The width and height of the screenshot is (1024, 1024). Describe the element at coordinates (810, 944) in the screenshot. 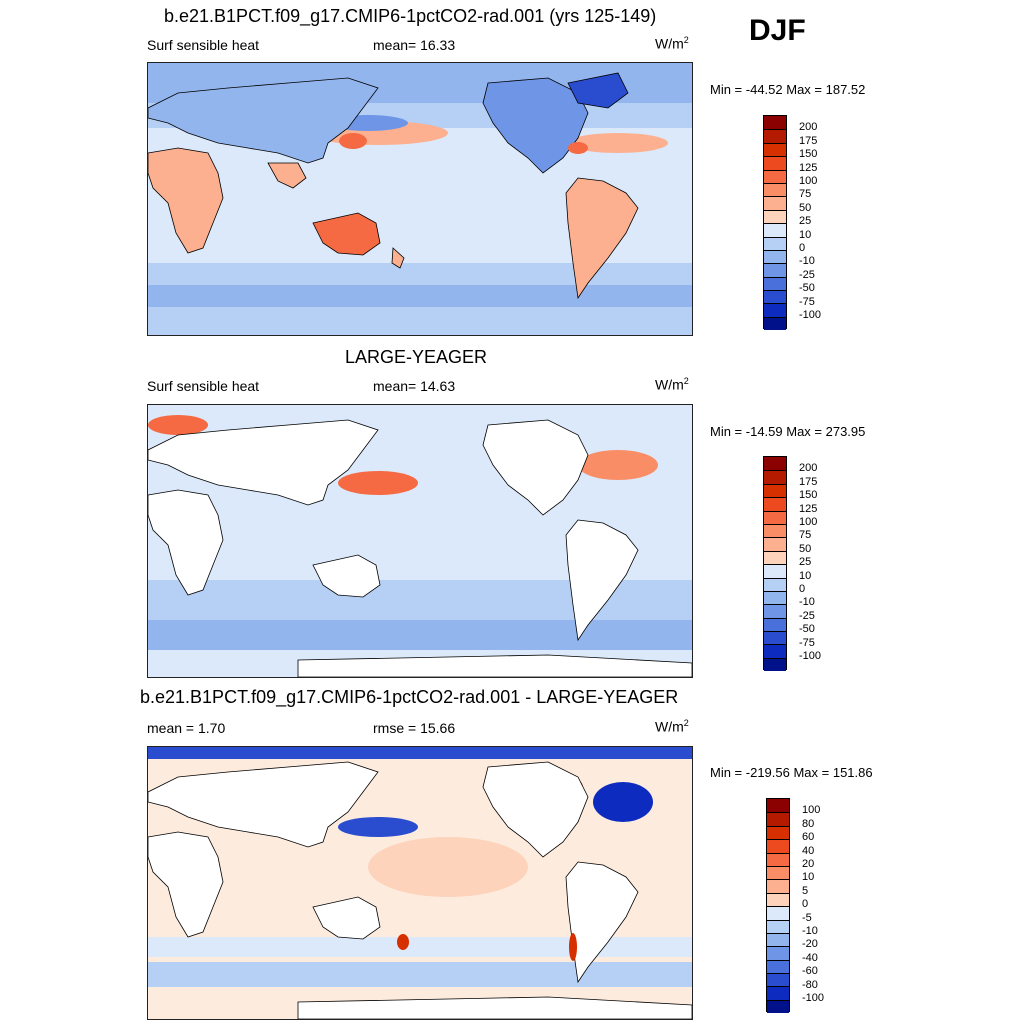

I see `colorbar-tick-label: -20` at that location.